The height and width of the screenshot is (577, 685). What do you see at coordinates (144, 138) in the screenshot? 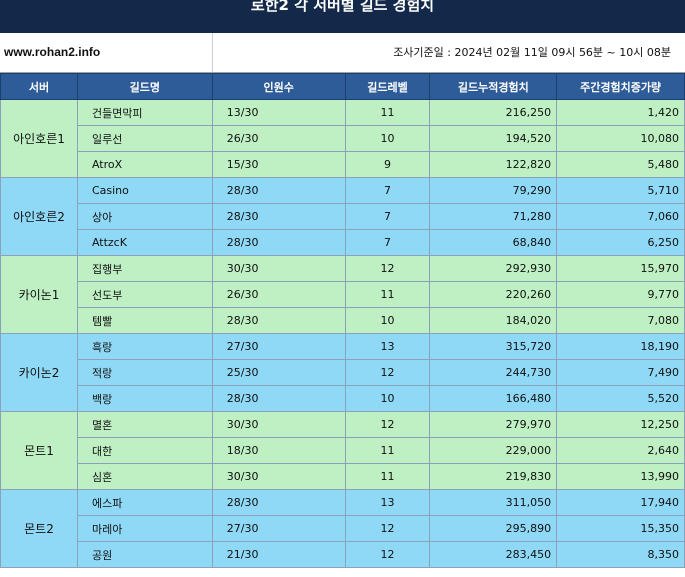
I see `guild-name-cell: 일루선` at bounding box center [144, 138].